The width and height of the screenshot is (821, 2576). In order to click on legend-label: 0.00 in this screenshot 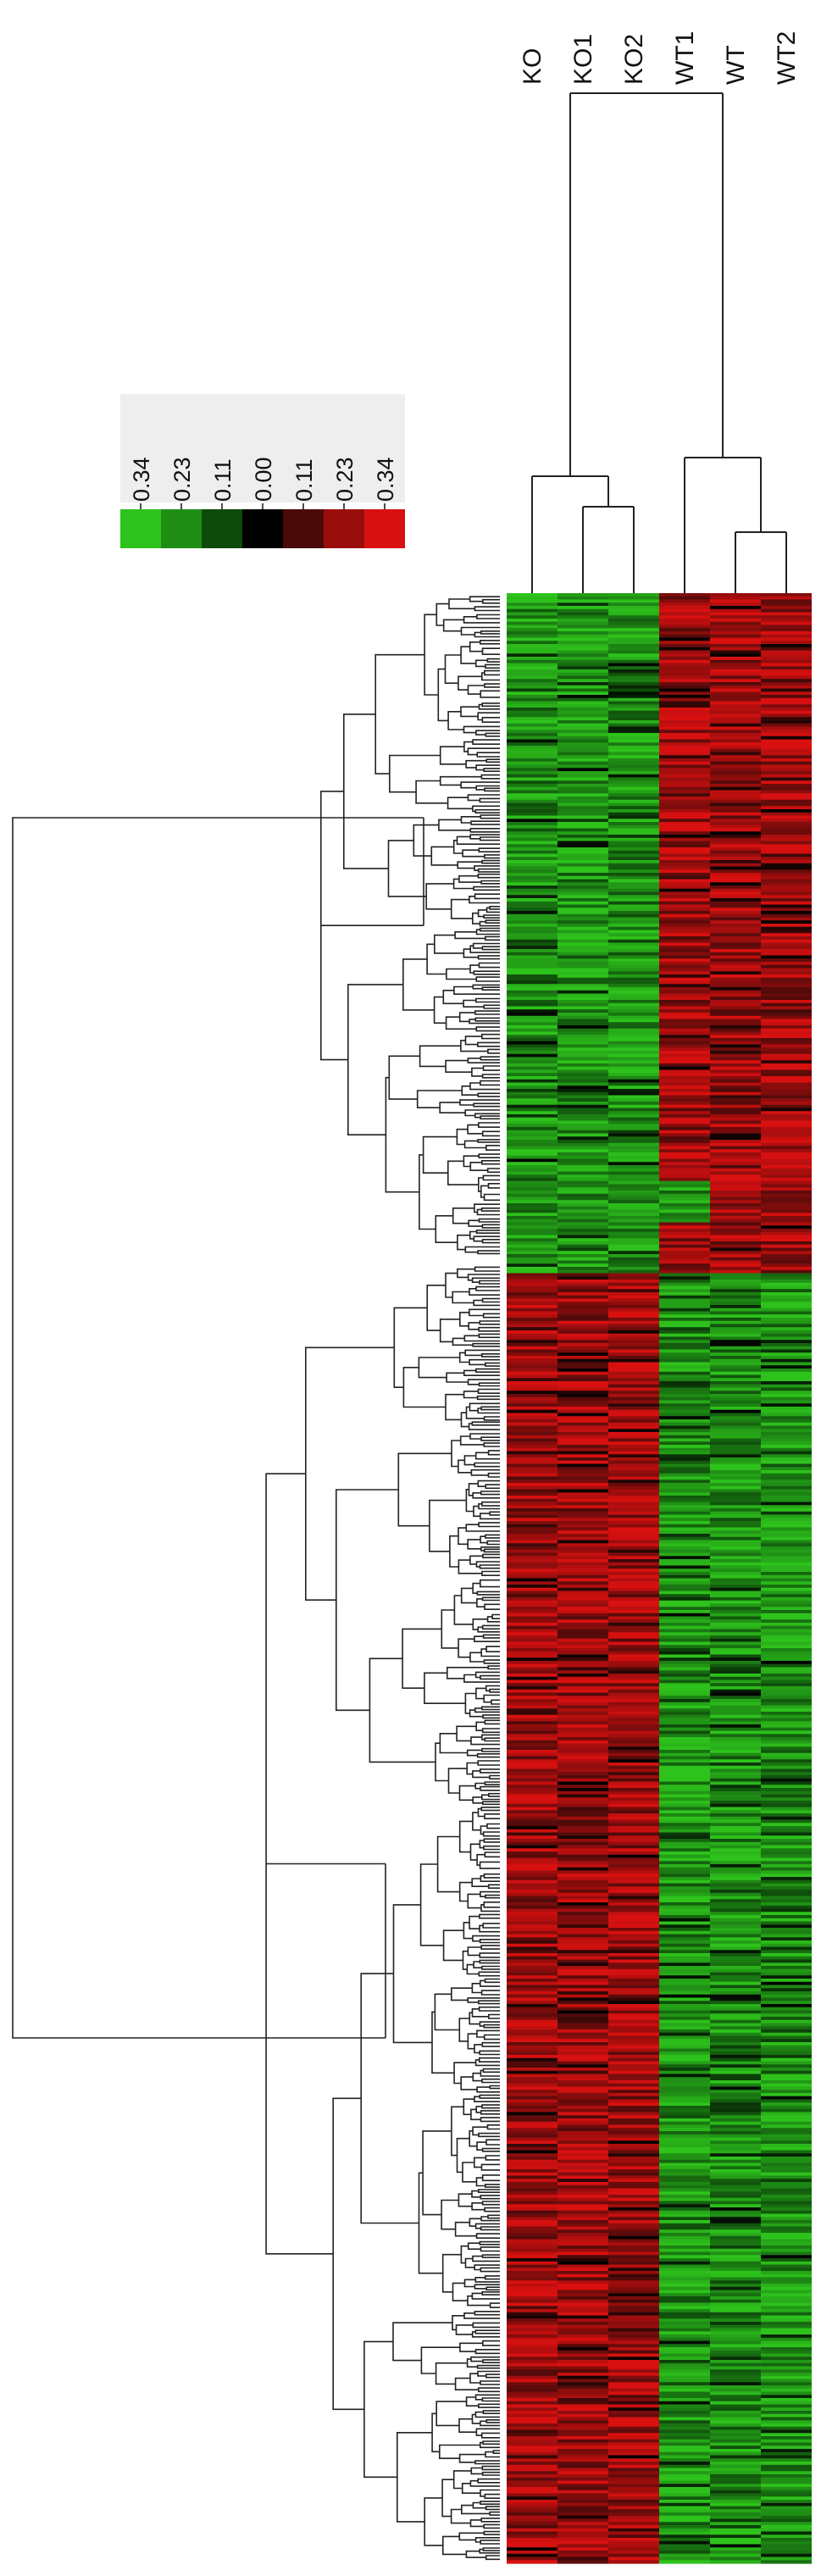, I will do `click(263, 479)`.